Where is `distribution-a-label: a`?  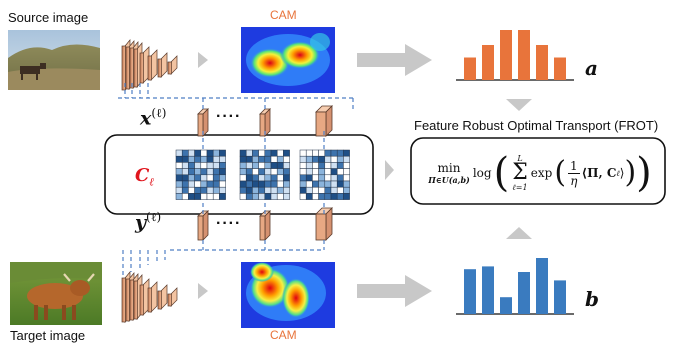 distribution-a-label: a is located at coordinates (591, 68).